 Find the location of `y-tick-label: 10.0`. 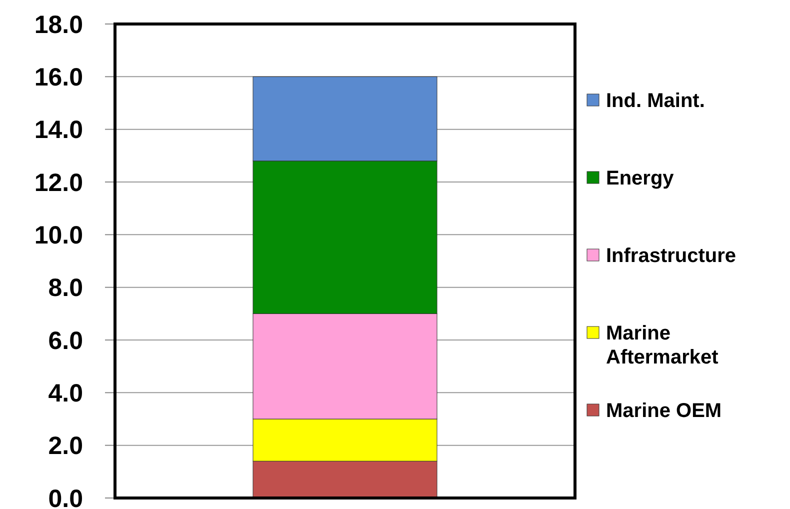

y-tick-label: 10.0 is located at coordinates (58, 235).